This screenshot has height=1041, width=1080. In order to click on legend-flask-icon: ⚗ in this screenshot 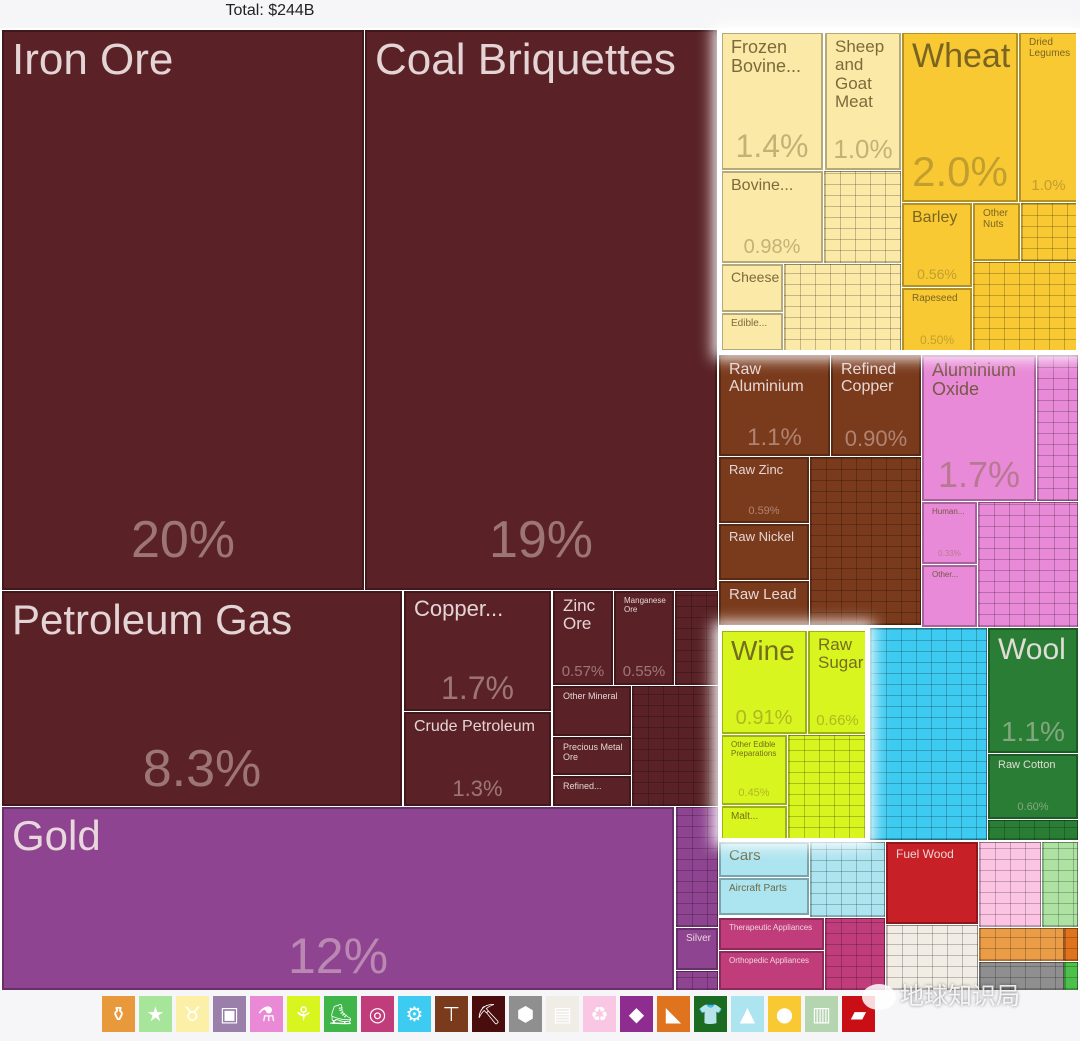, I will do `click(266, 1014)`.